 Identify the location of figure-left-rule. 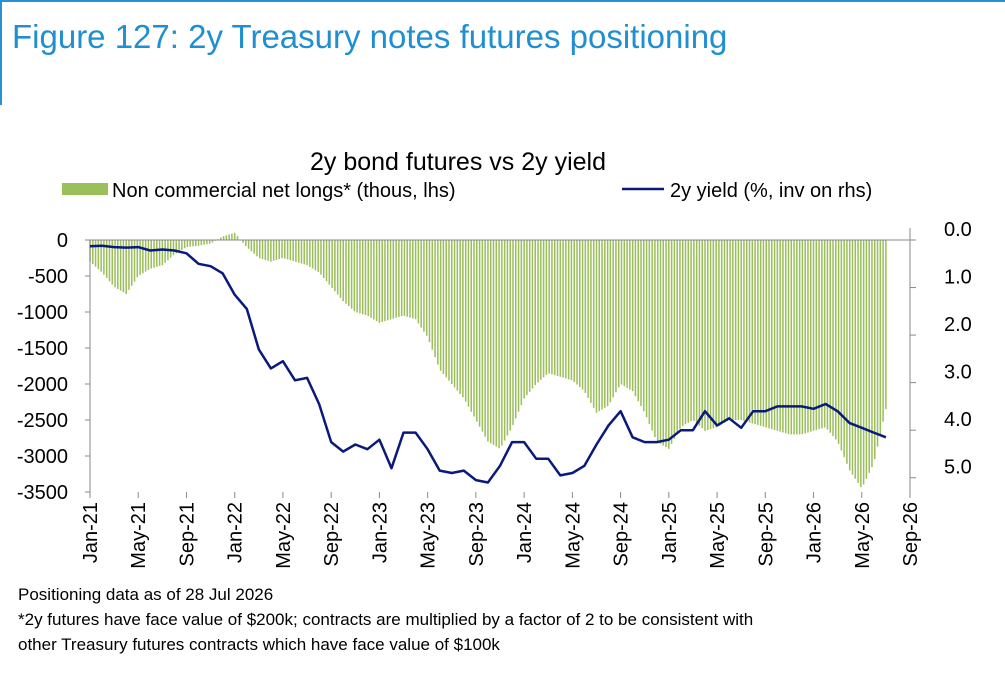
(1, 52).